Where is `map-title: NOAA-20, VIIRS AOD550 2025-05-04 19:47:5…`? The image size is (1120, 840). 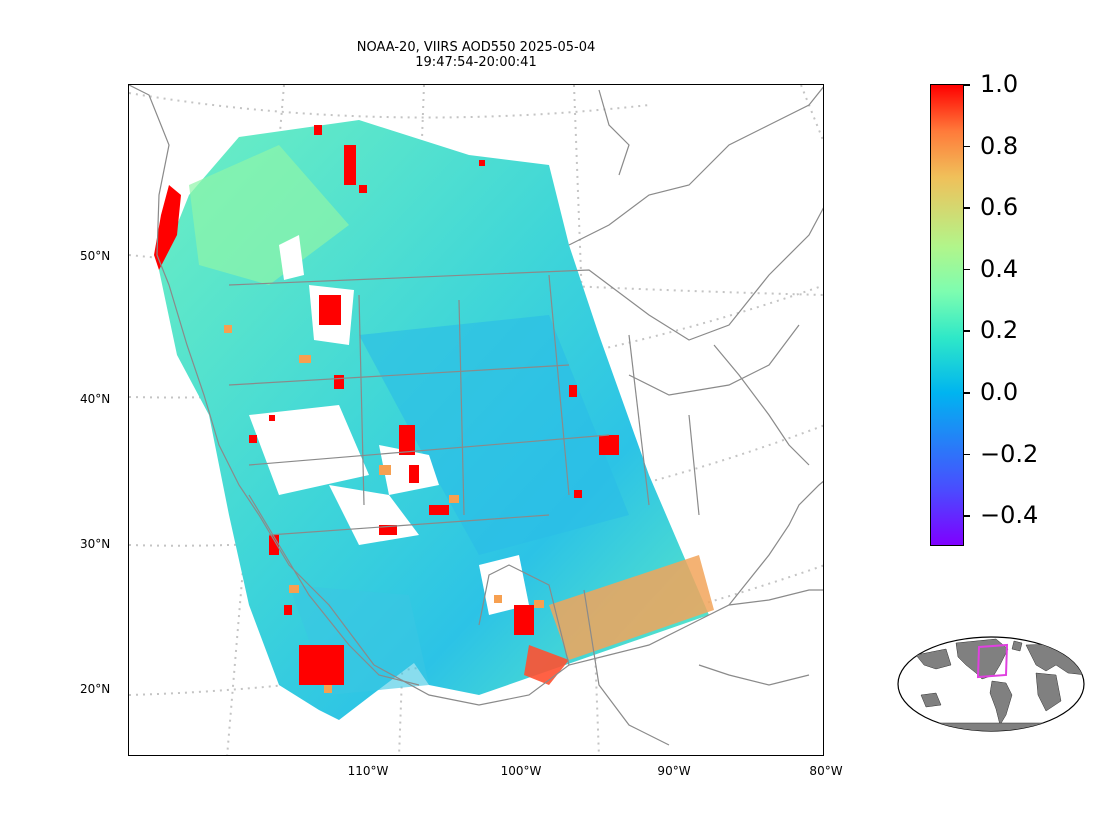
map-title: NOAA-20, VIIRS AOD550 2025-05-04 19:47:5… is located at coordinates (476, 55).